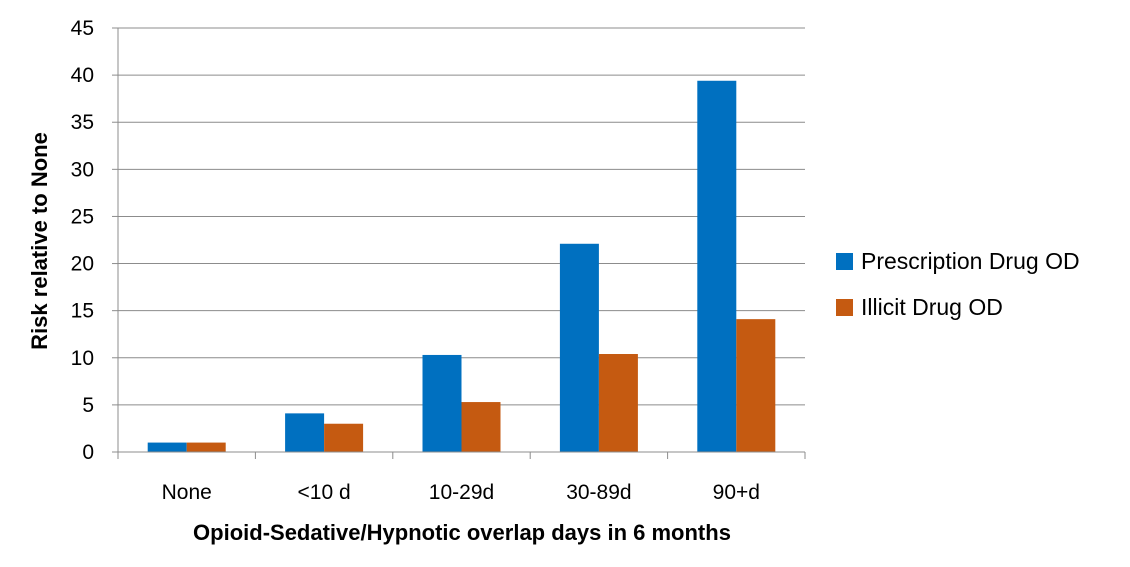 Image resolution: width=1130 pixels, height=567 pixels. What do you see at coordinates (958, 284) in the screenshot?
I see `legend: Prescription Drug OD Illicit Drug OD` at bounding box center [958, 284].